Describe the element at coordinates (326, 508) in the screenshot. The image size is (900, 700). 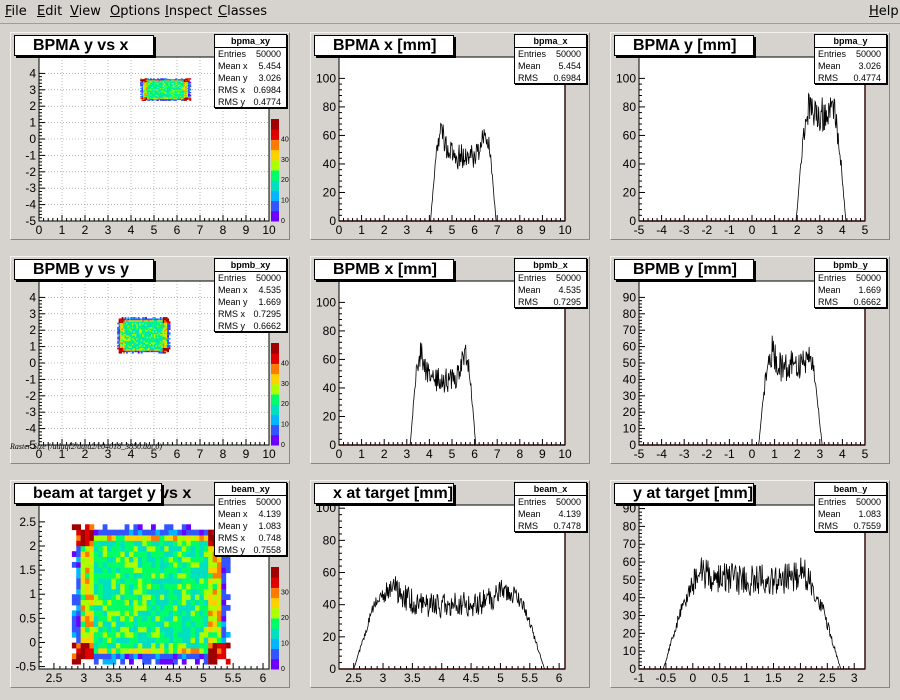
I see `y-tick-label: 100` at that location.